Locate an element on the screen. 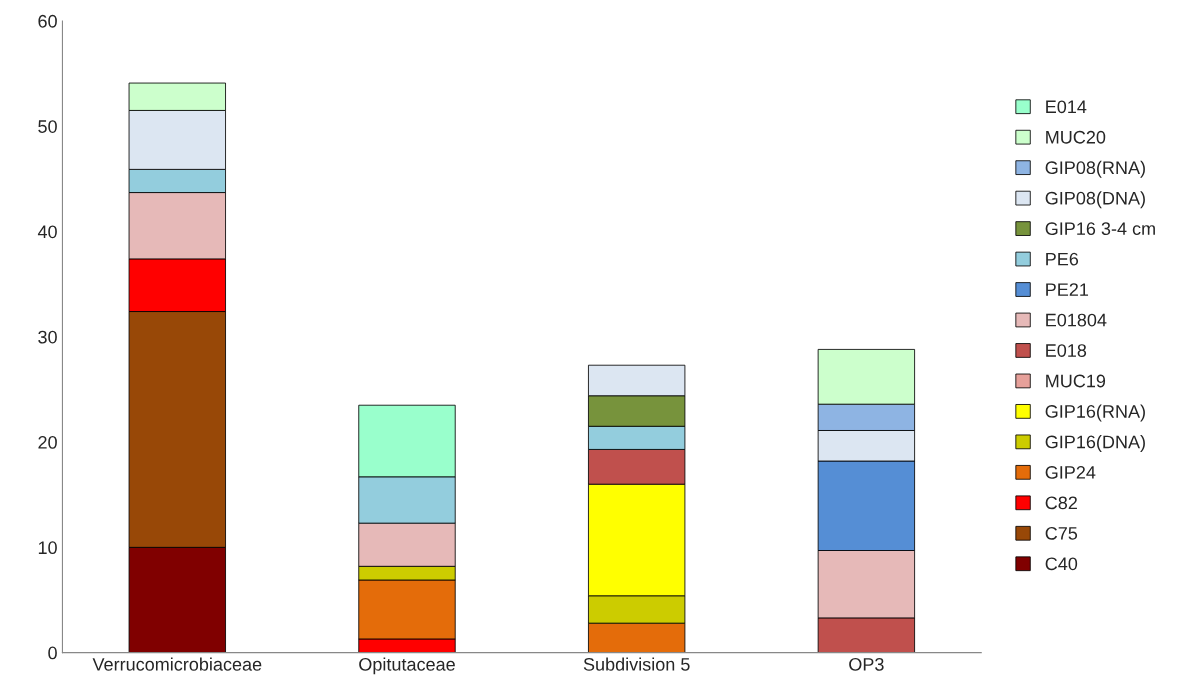  legend-label: MUC20 is located at coordinates (1076, 137).